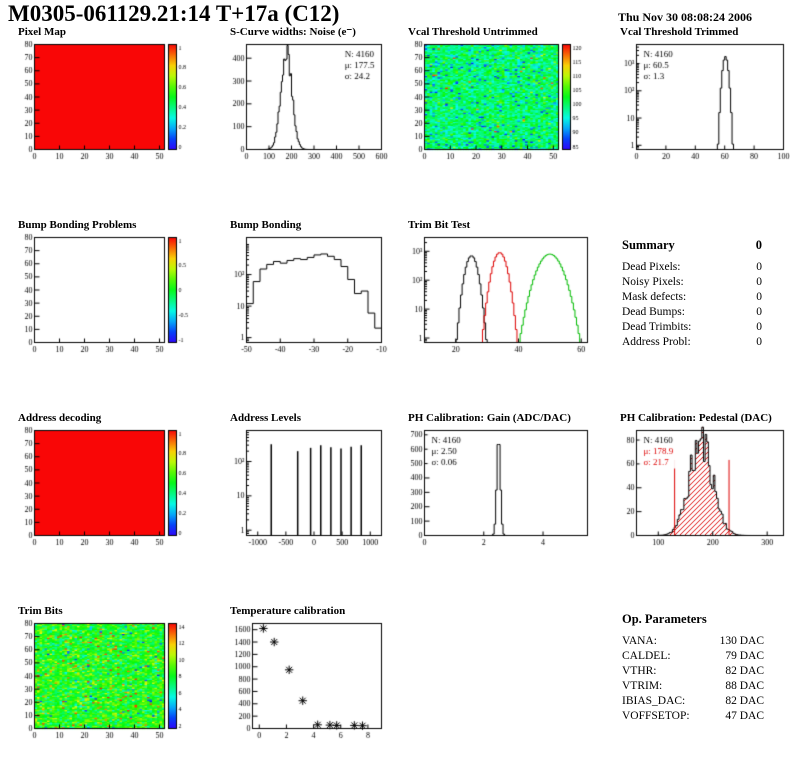 Image resolution: width=796 pixels, height=772 pixels. Describe the element at coordinates (744, 656) in the screenshot. I see `op-parameter-value: 79 DAC` at that location.